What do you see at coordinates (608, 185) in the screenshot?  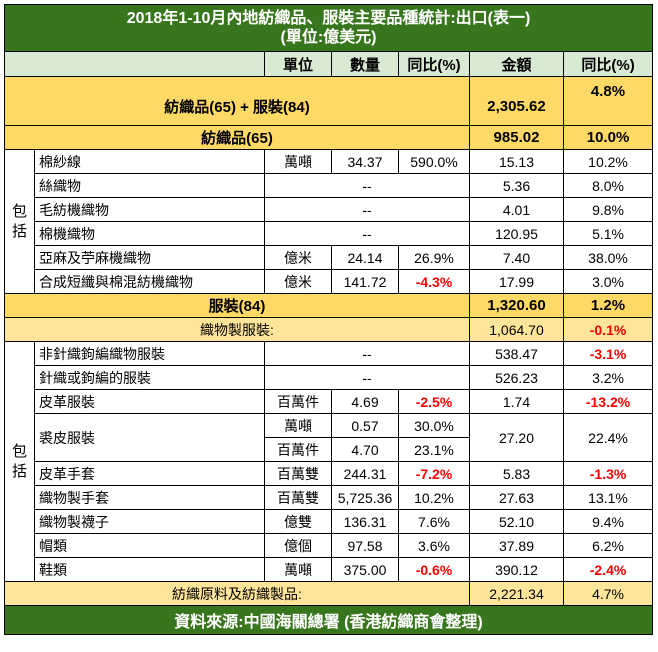 I see `cell: 8.0%` at bounding box center [608, 185].